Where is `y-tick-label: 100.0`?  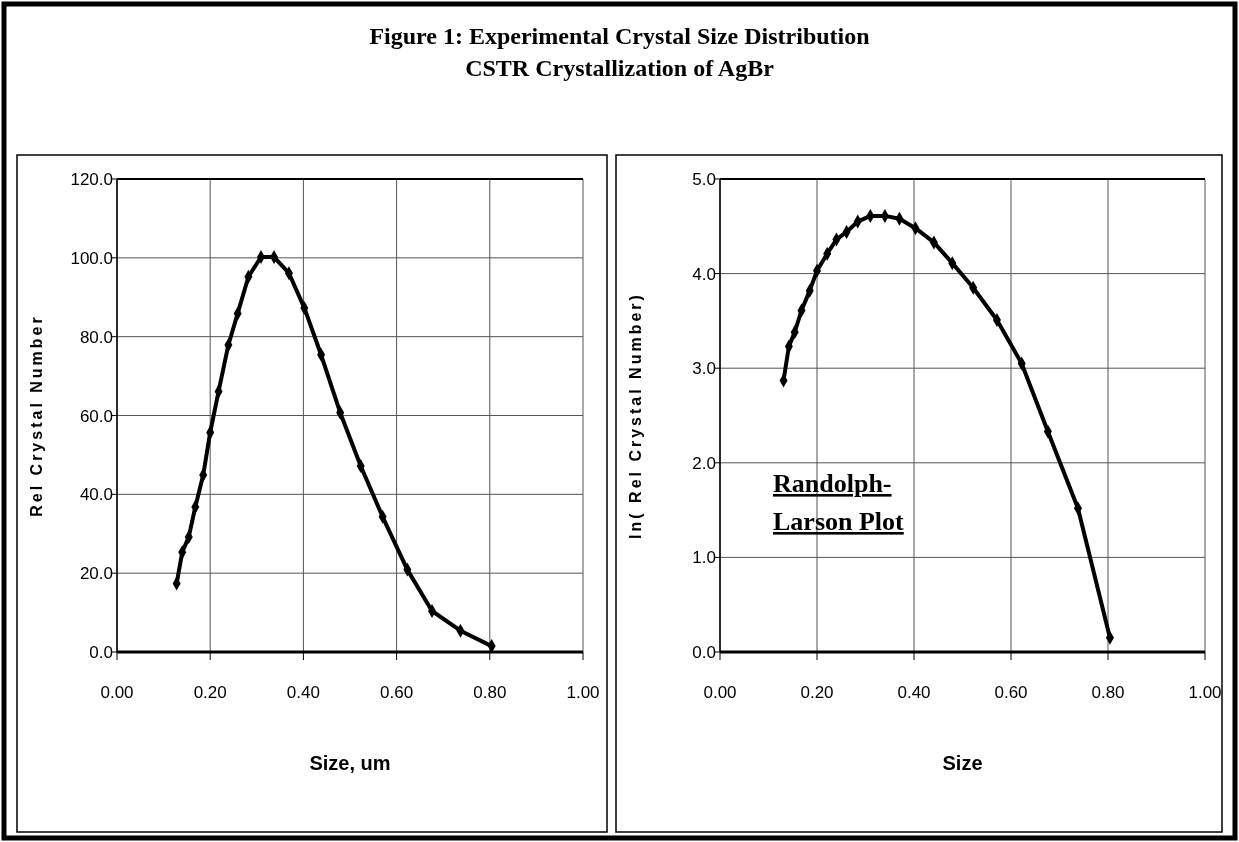
y-tick-label: 100.0 is located at coordinates (91, 258).